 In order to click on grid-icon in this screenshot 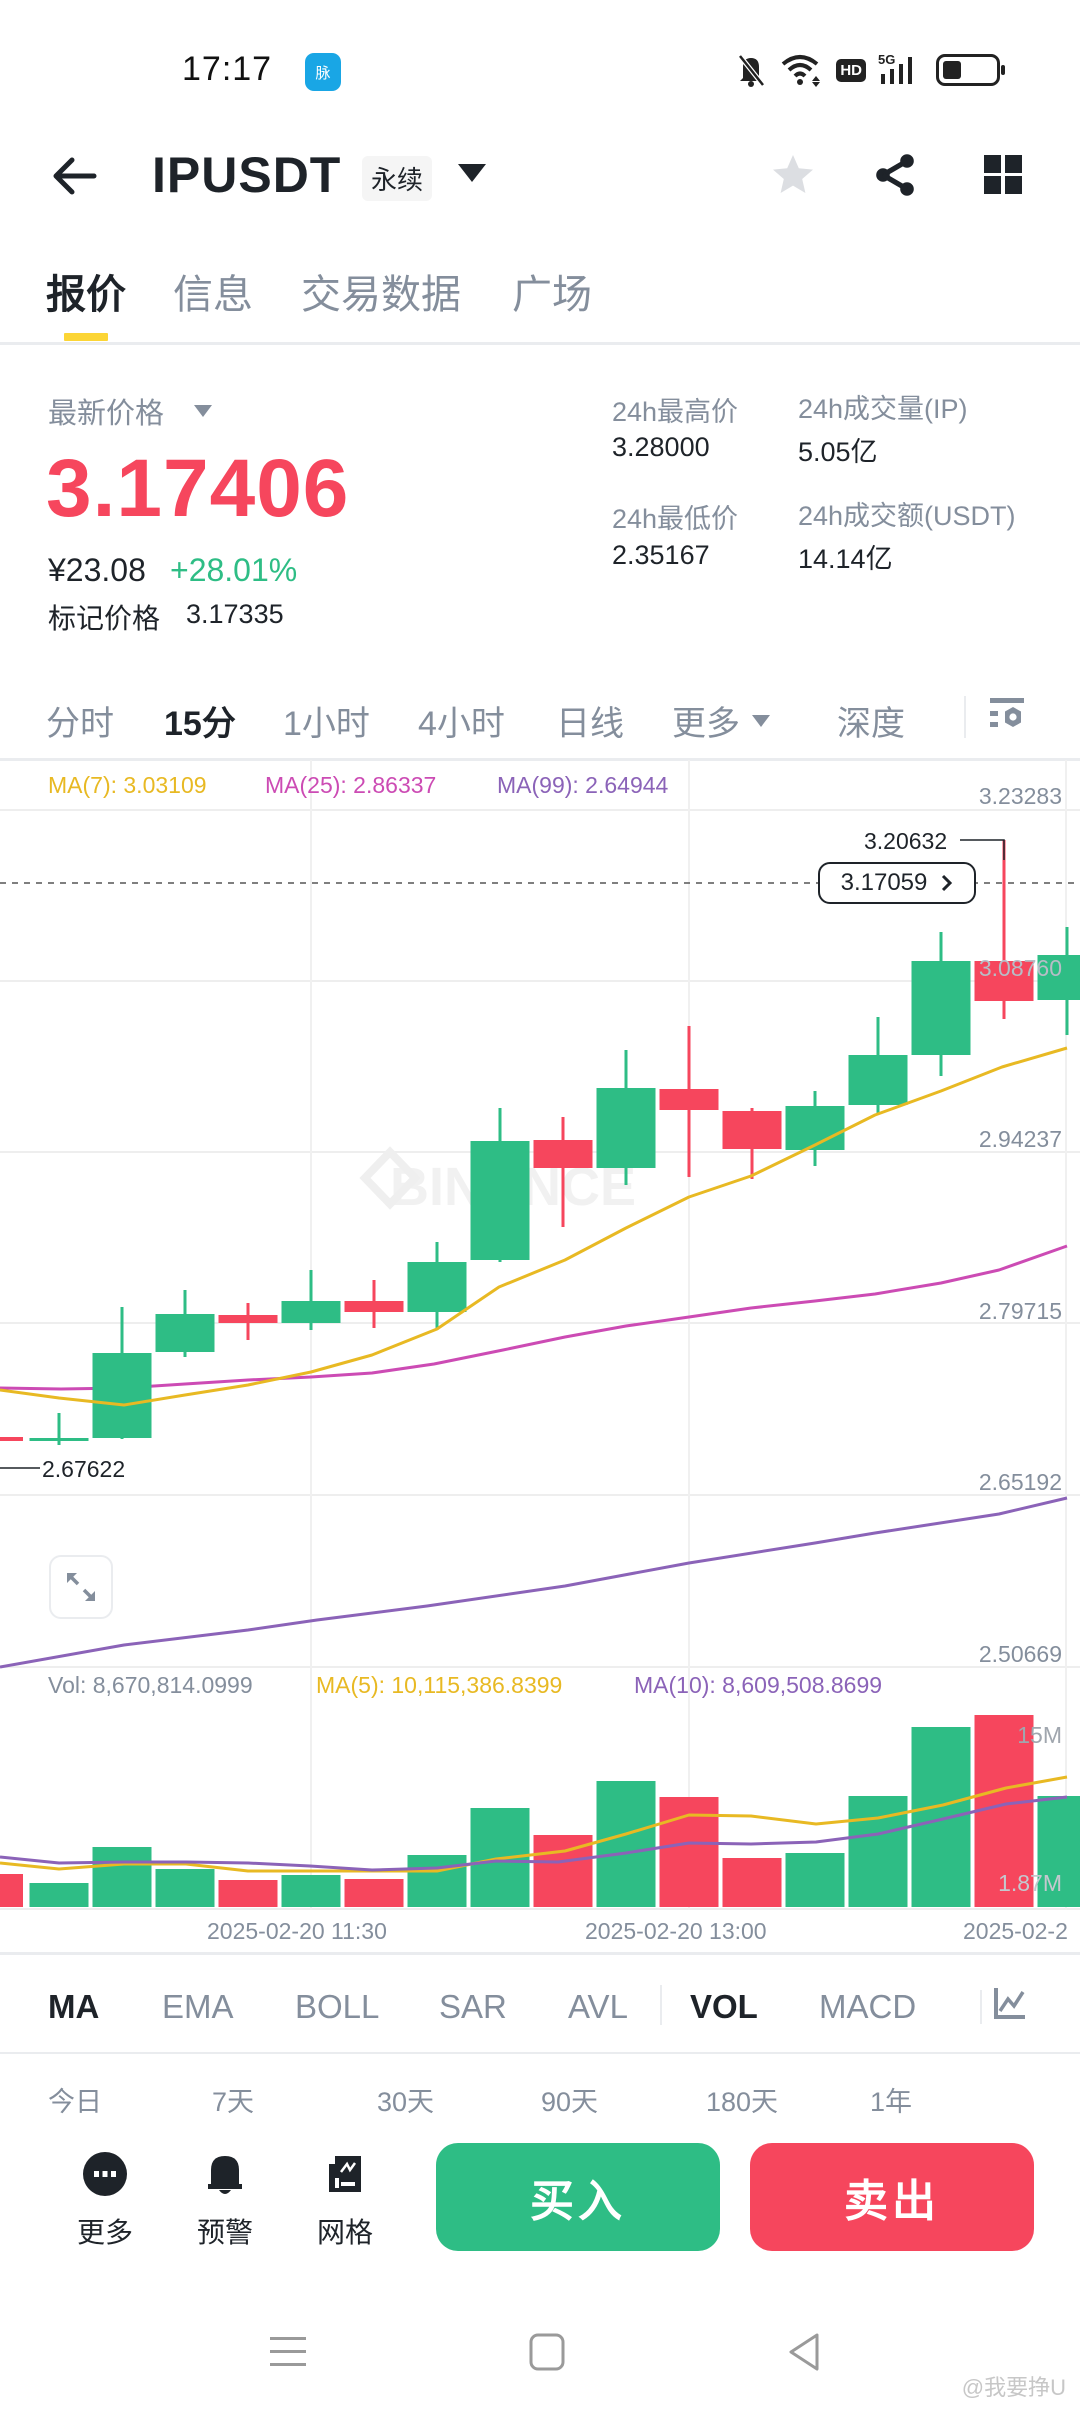, I will do `click(1003, 174)`.